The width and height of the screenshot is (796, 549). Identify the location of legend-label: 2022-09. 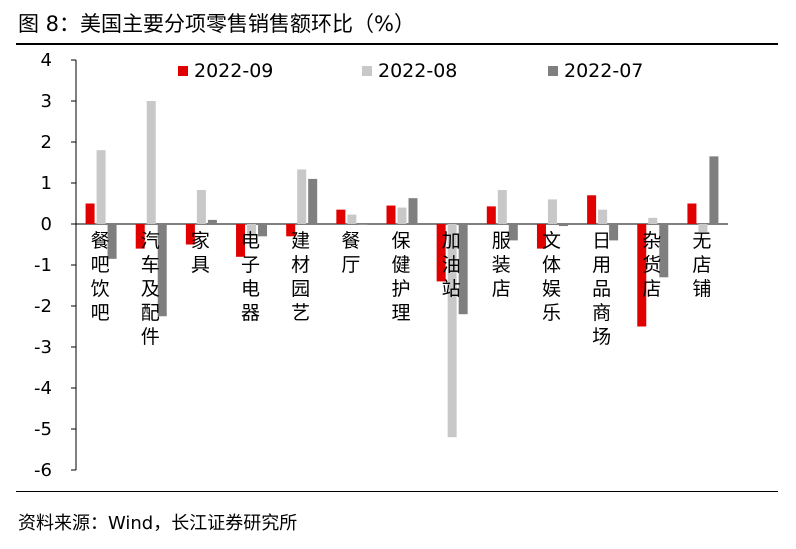
(234, 71).